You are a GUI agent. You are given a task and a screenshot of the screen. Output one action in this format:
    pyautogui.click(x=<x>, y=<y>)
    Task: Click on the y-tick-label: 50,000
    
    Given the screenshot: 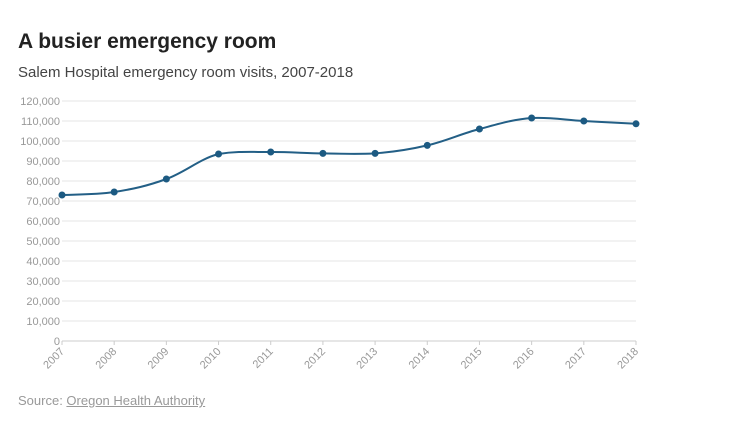 What is the action you would take?
    pyautogui.click(x=43, y=242)
    